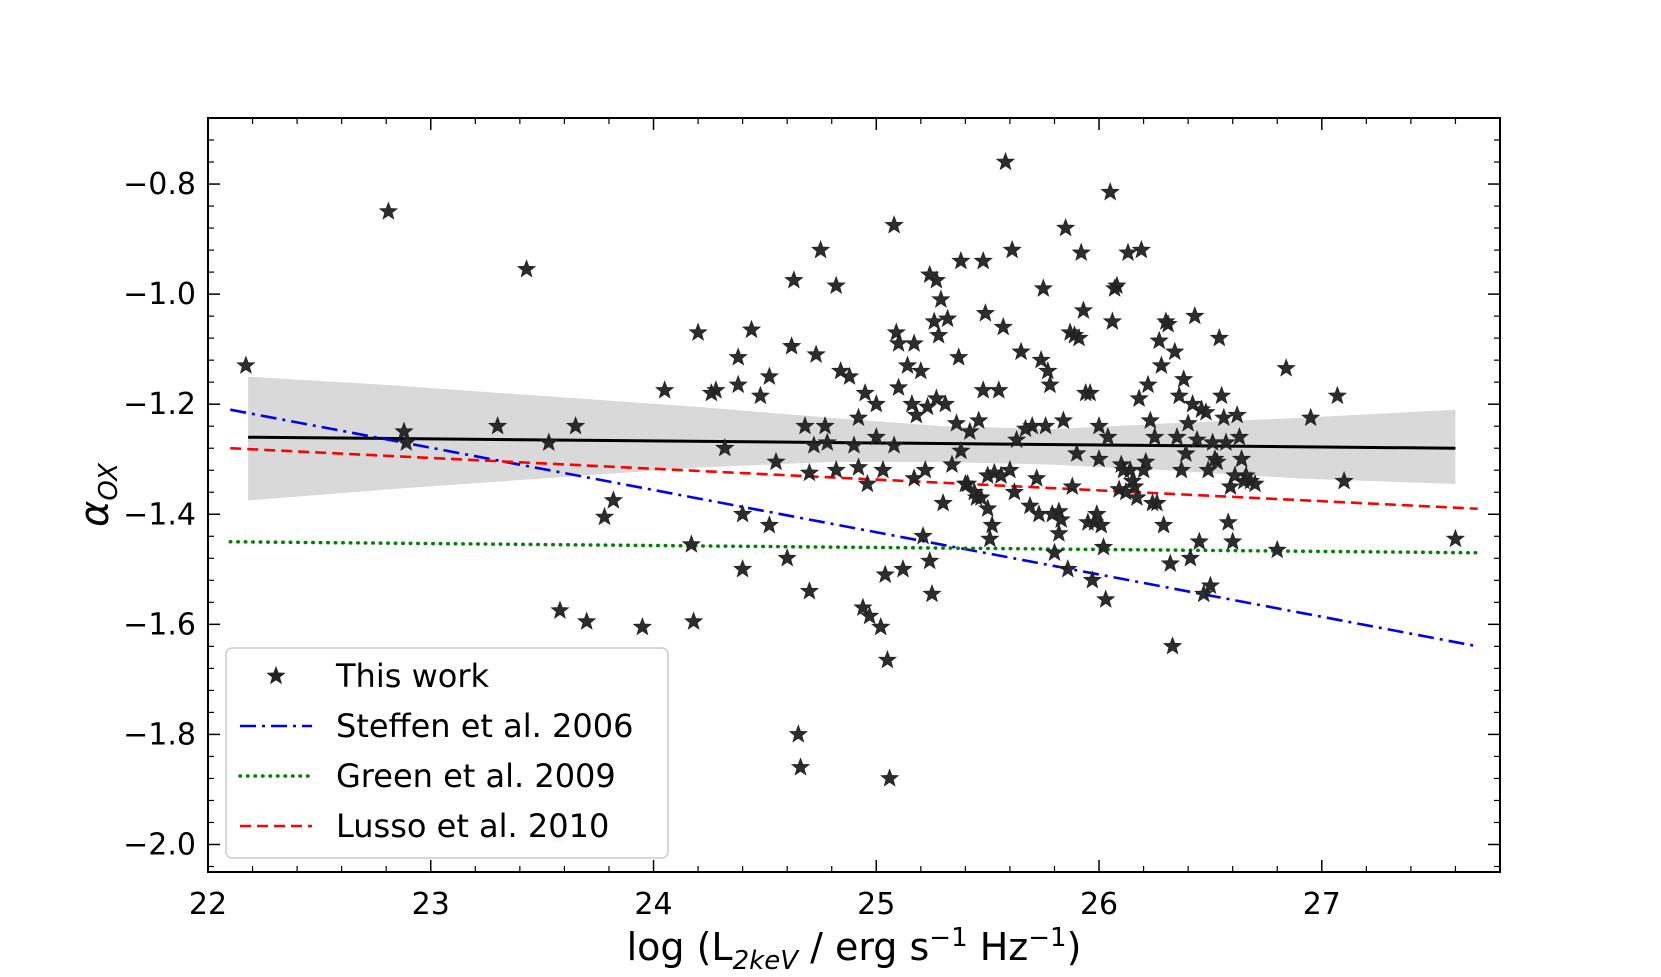 The width and height of the screenshot is (1661, 977). What do you see at coordinates (854, 547) in the screenshot?
I see `line-green-et-al-2009` at bounding box center [854, 547].